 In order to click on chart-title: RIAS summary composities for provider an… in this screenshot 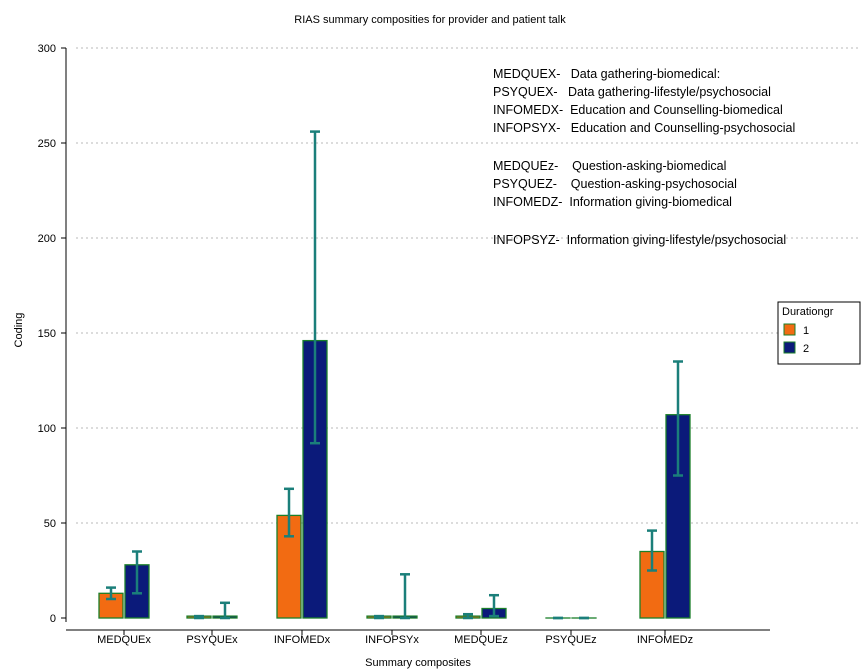, I will do `click(430, 20)`.